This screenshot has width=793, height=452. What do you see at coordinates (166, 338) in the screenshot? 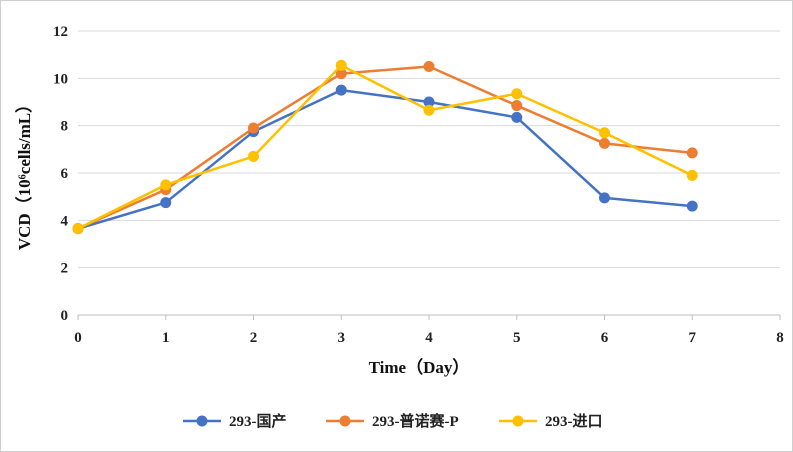
I see `x-tick-label: 1` at bounding box center [166, 338].